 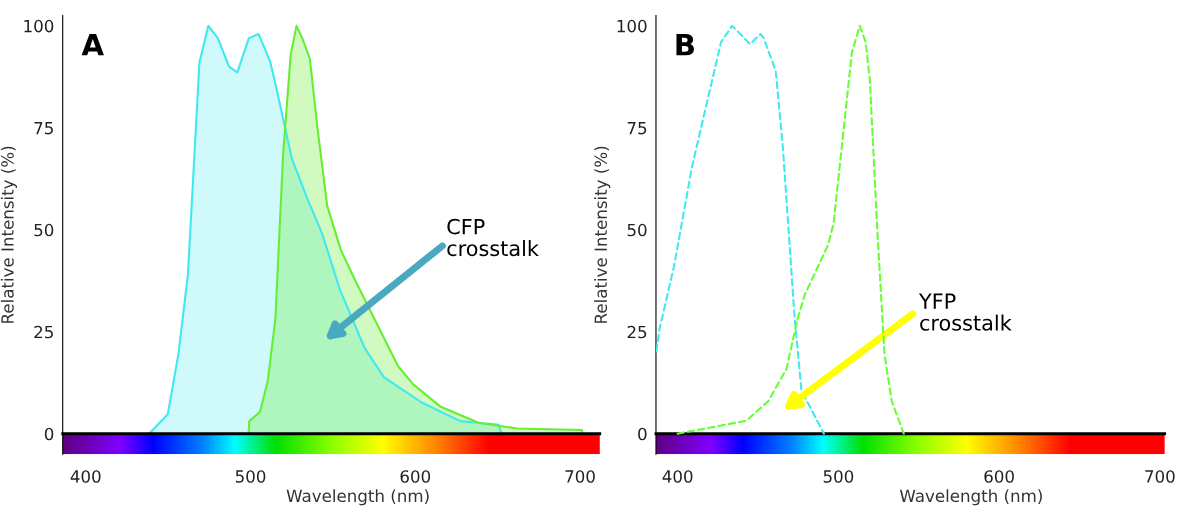 What do you see at coordinates (740, 229) in the screenshot?
I see `line-series` at bounding box center [740, 229].